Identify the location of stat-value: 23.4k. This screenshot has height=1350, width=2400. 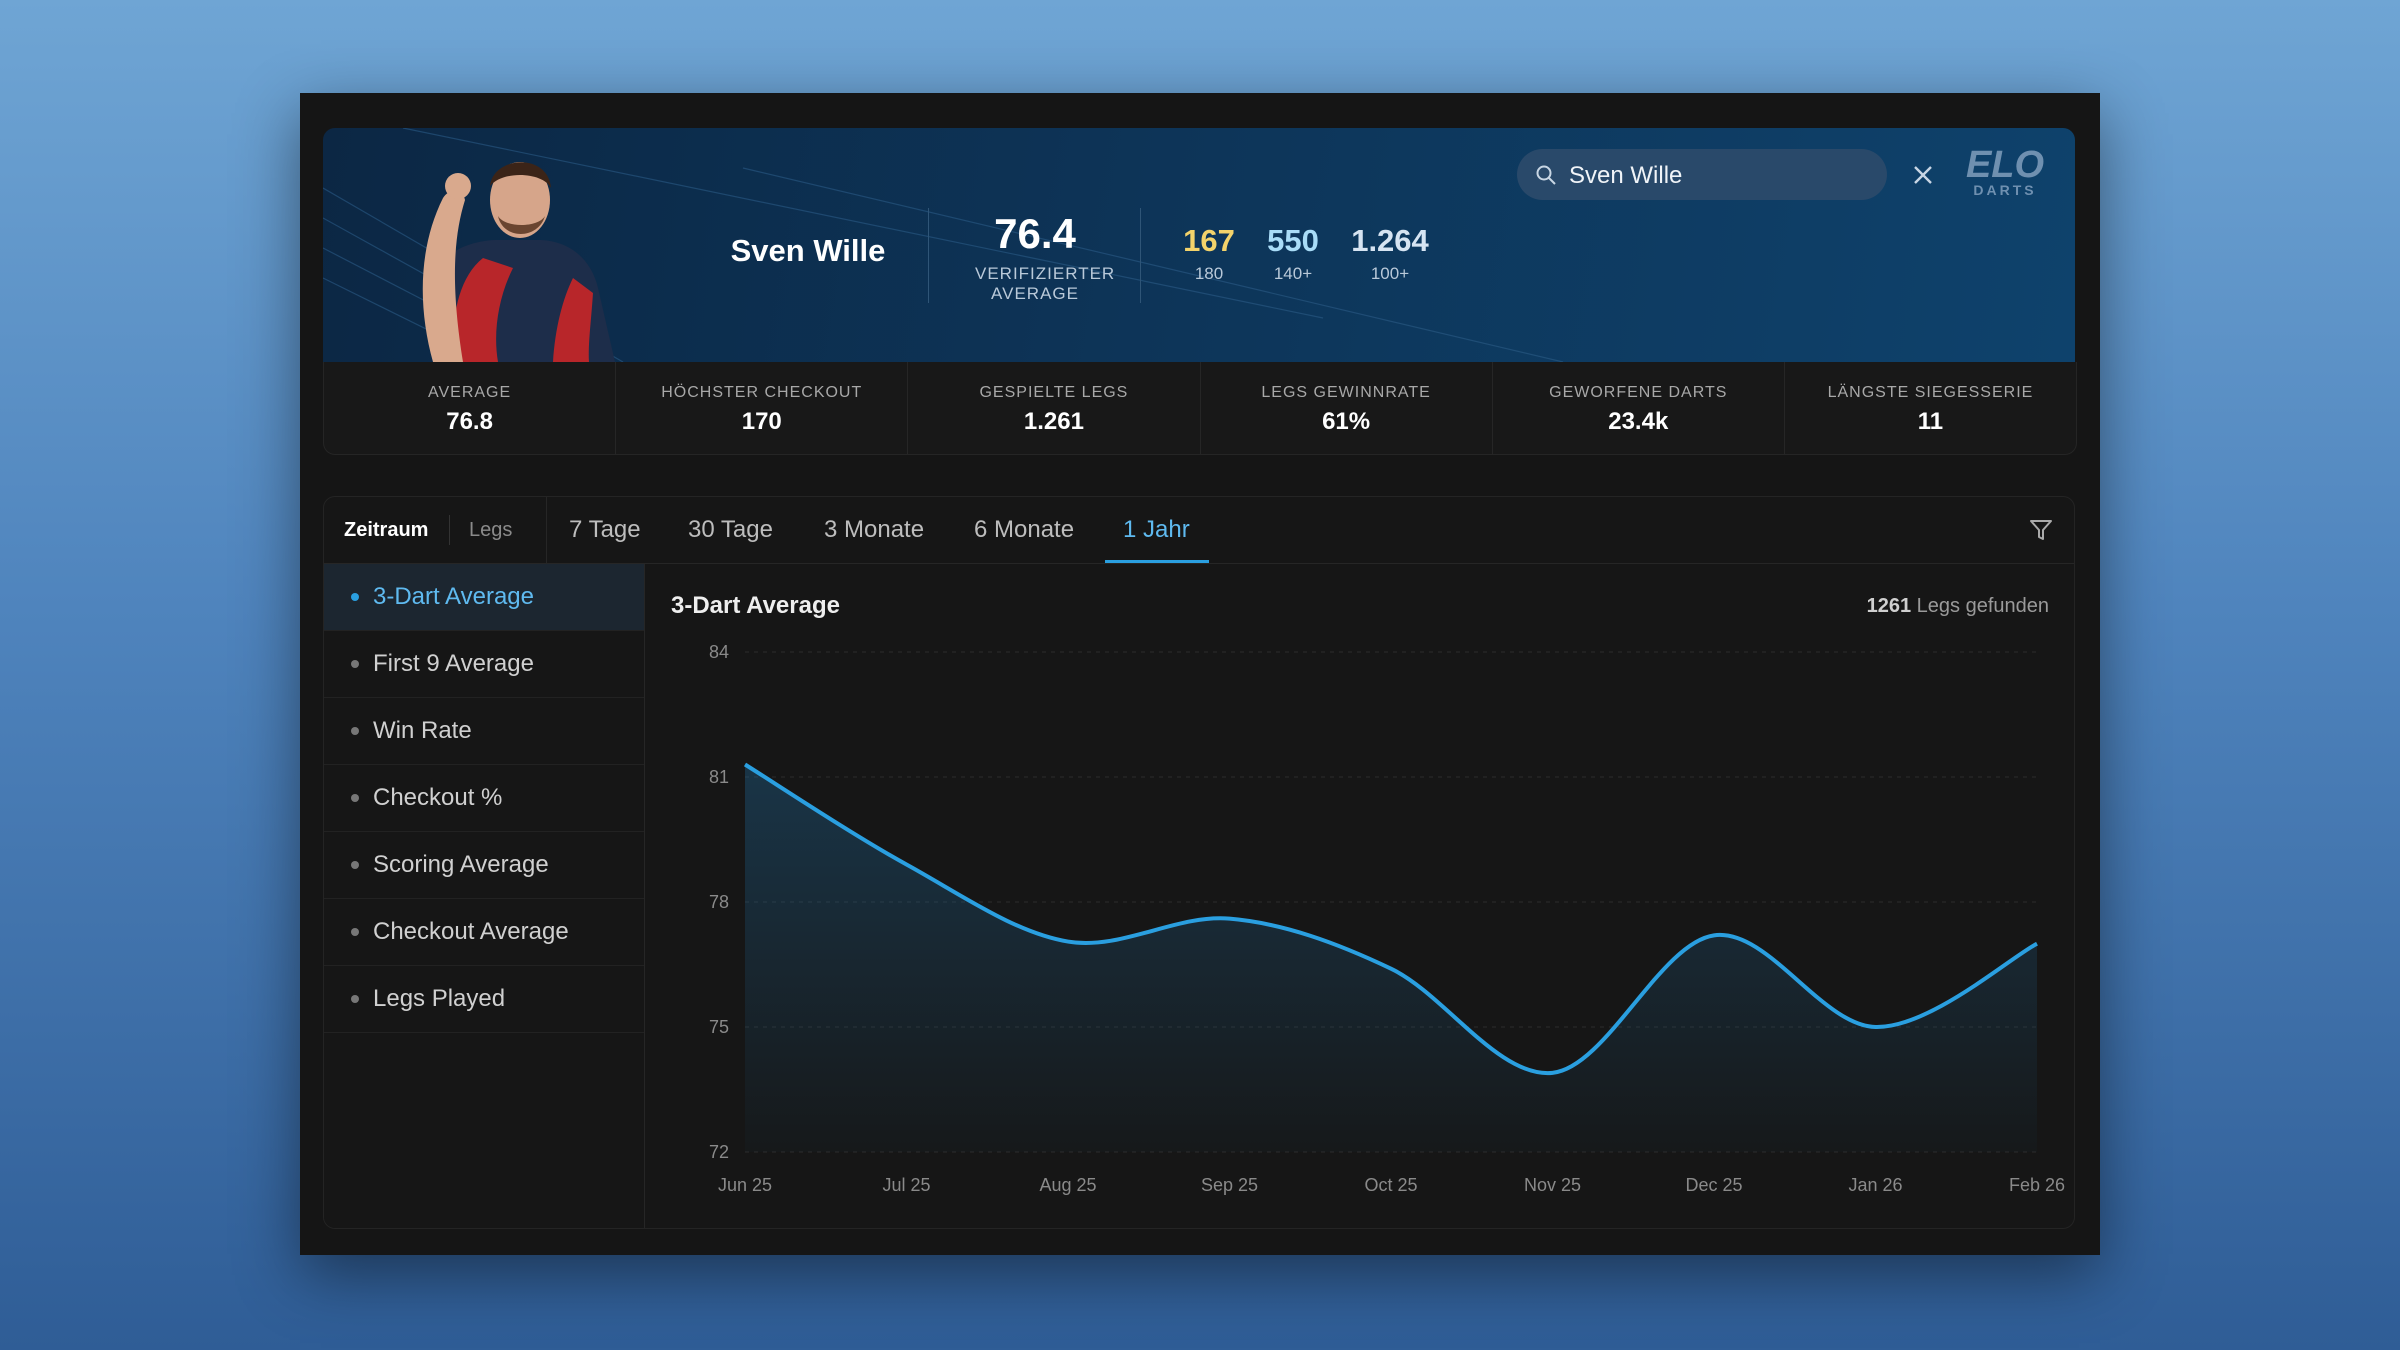
(1638, 421).